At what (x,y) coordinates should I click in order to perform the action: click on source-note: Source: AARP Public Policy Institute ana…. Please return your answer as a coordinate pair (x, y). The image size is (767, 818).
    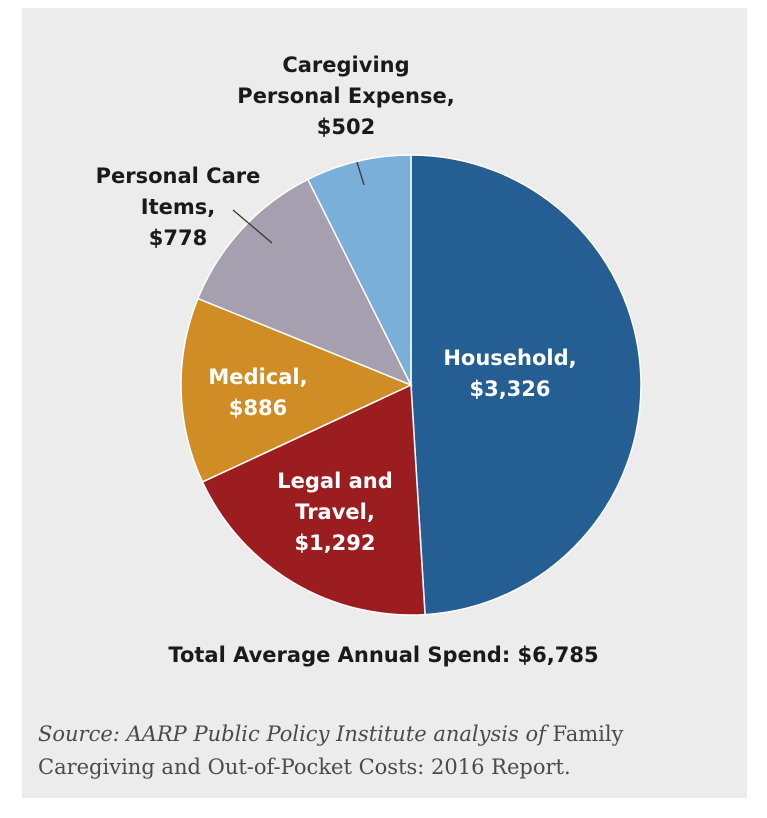
    Looking at the image, I should click on (388, 751).